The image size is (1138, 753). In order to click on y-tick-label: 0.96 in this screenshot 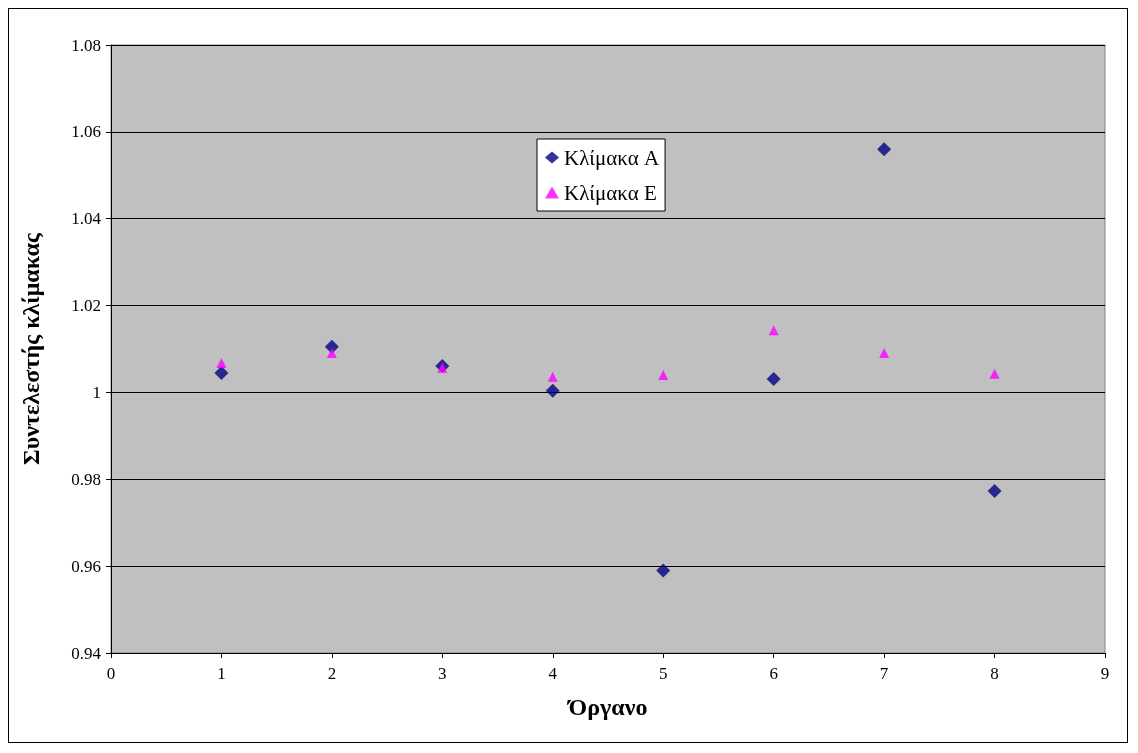, I will do `click(86, 566)`.